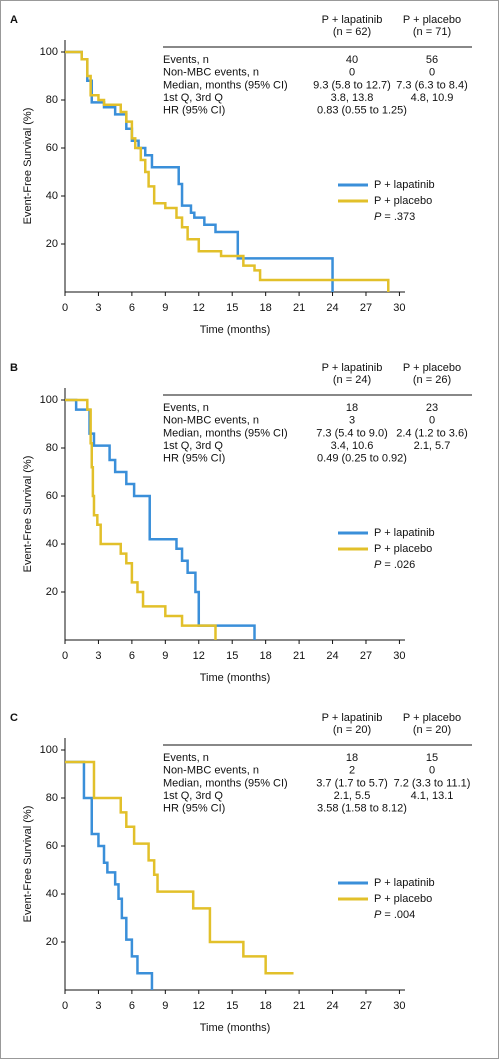  Describe the element at coordinates (352, 60) in the screenshot. I see `table-cell: 40` at that location.